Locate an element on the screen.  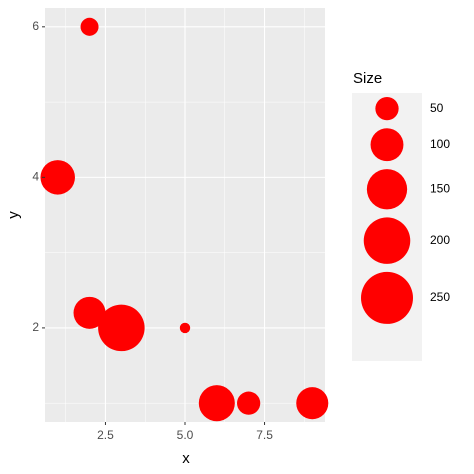
legend-title: Size is located at coordinates (367, 78).